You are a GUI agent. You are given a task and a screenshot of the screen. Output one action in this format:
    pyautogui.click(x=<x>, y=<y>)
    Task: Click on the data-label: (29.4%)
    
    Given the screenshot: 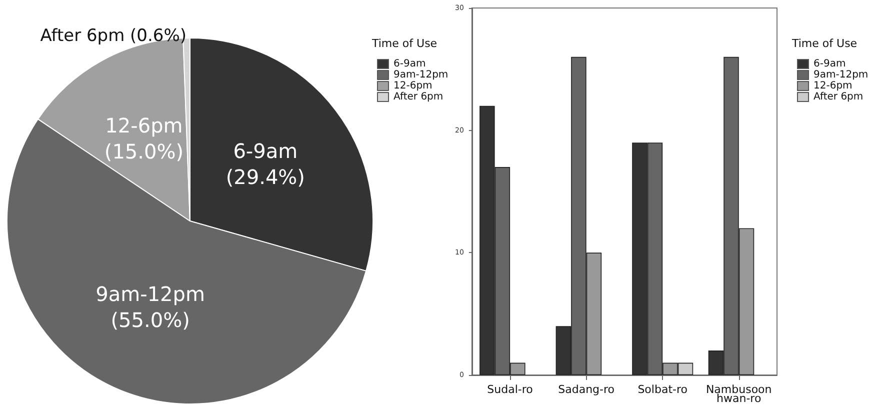 What is the action you would take?
    pyautogui.click(x=265, y=177)
    